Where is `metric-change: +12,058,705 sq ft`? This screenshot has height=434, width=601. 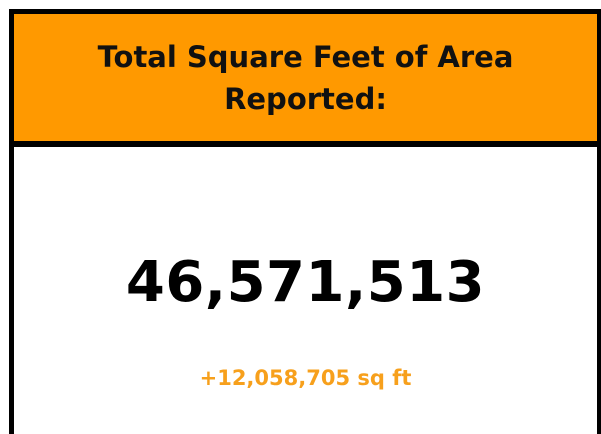 metric-change: +12,058,705 sq ft is located at coordinates (305, 378).